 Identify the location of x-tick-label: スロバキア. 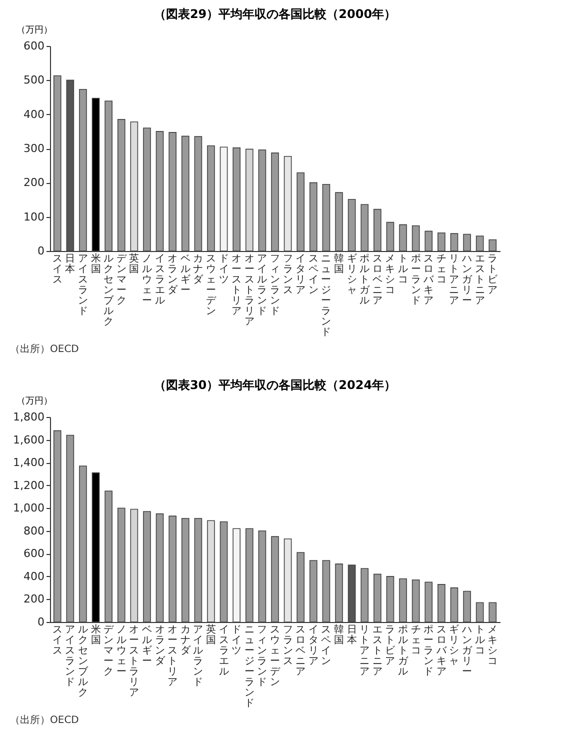
(441, 651).